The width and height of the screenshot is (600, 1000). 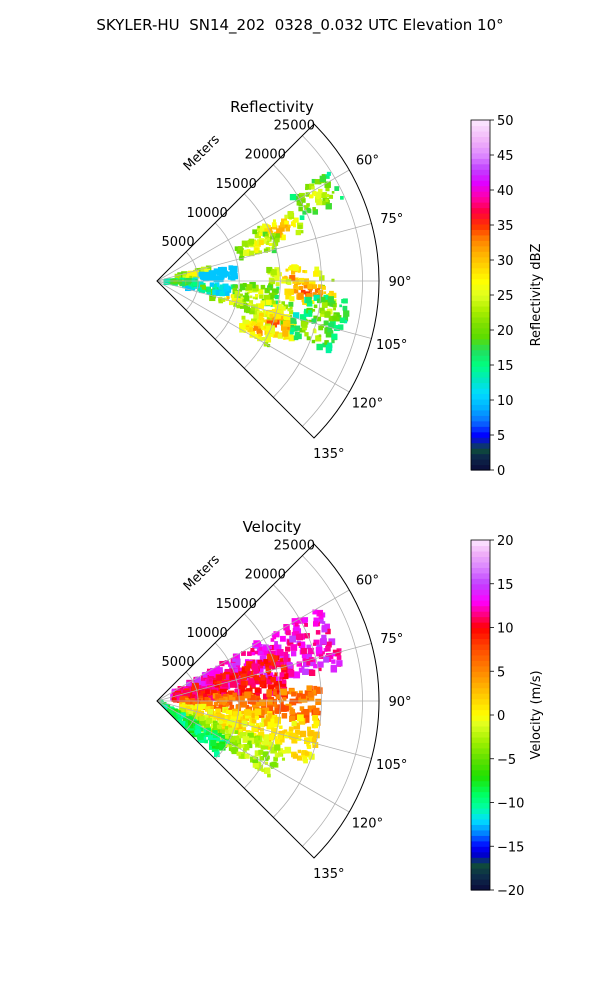 I want to click on radial-tick-label: 20000, so click(x=265, y=155).